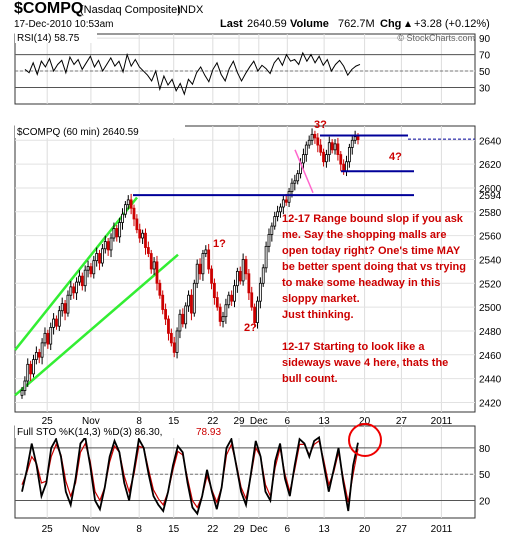 The width and height of the screenshot is (520, 540). Describe the element at coordinates (490, 189) in the screenshot. I see `y-tick-label: 2600` at that location.